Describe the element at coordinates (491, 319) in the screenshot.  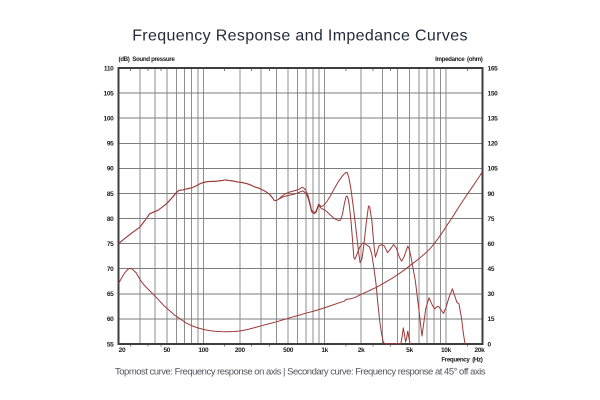
I see `svg-text: 15` at that location.